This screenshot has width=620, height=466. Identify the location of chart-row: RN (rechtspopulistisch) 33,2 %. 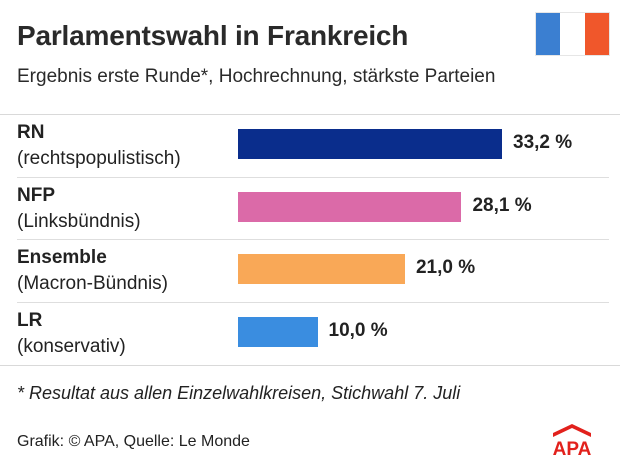
(310, 146).